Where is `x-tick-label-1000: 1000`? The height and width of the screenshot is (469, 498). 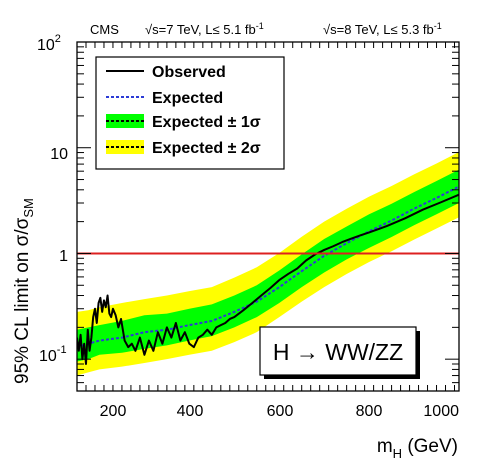
x-tick-label-1000: 1000 is located at coordinates (441, 411).